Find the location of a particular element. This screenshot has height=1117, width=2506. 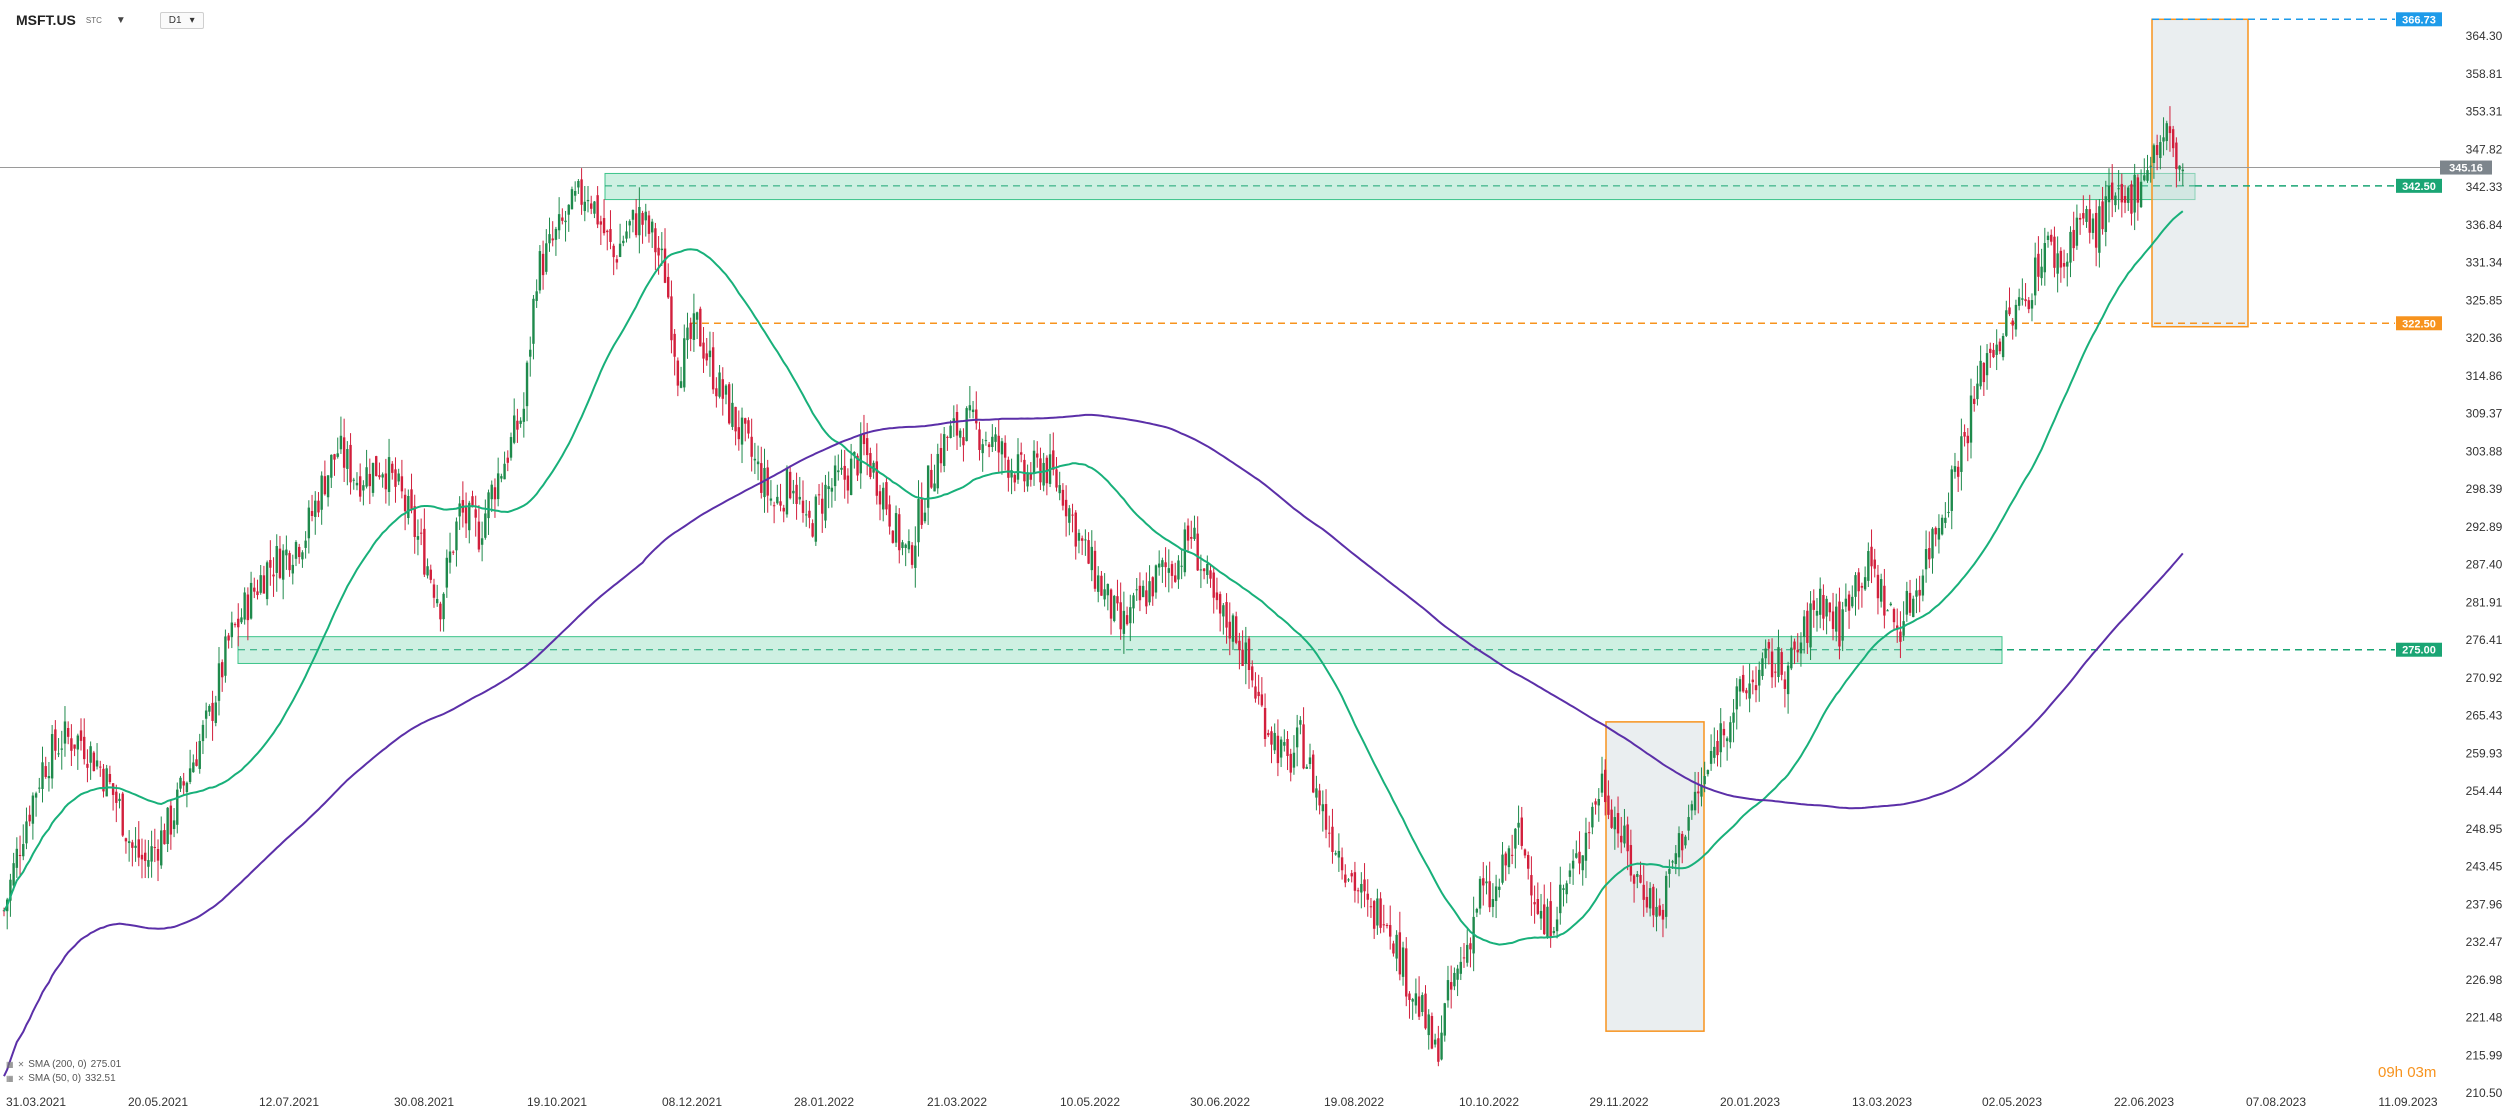

y-tick-label: 215.99 is located at coordinates (2484, 1055).